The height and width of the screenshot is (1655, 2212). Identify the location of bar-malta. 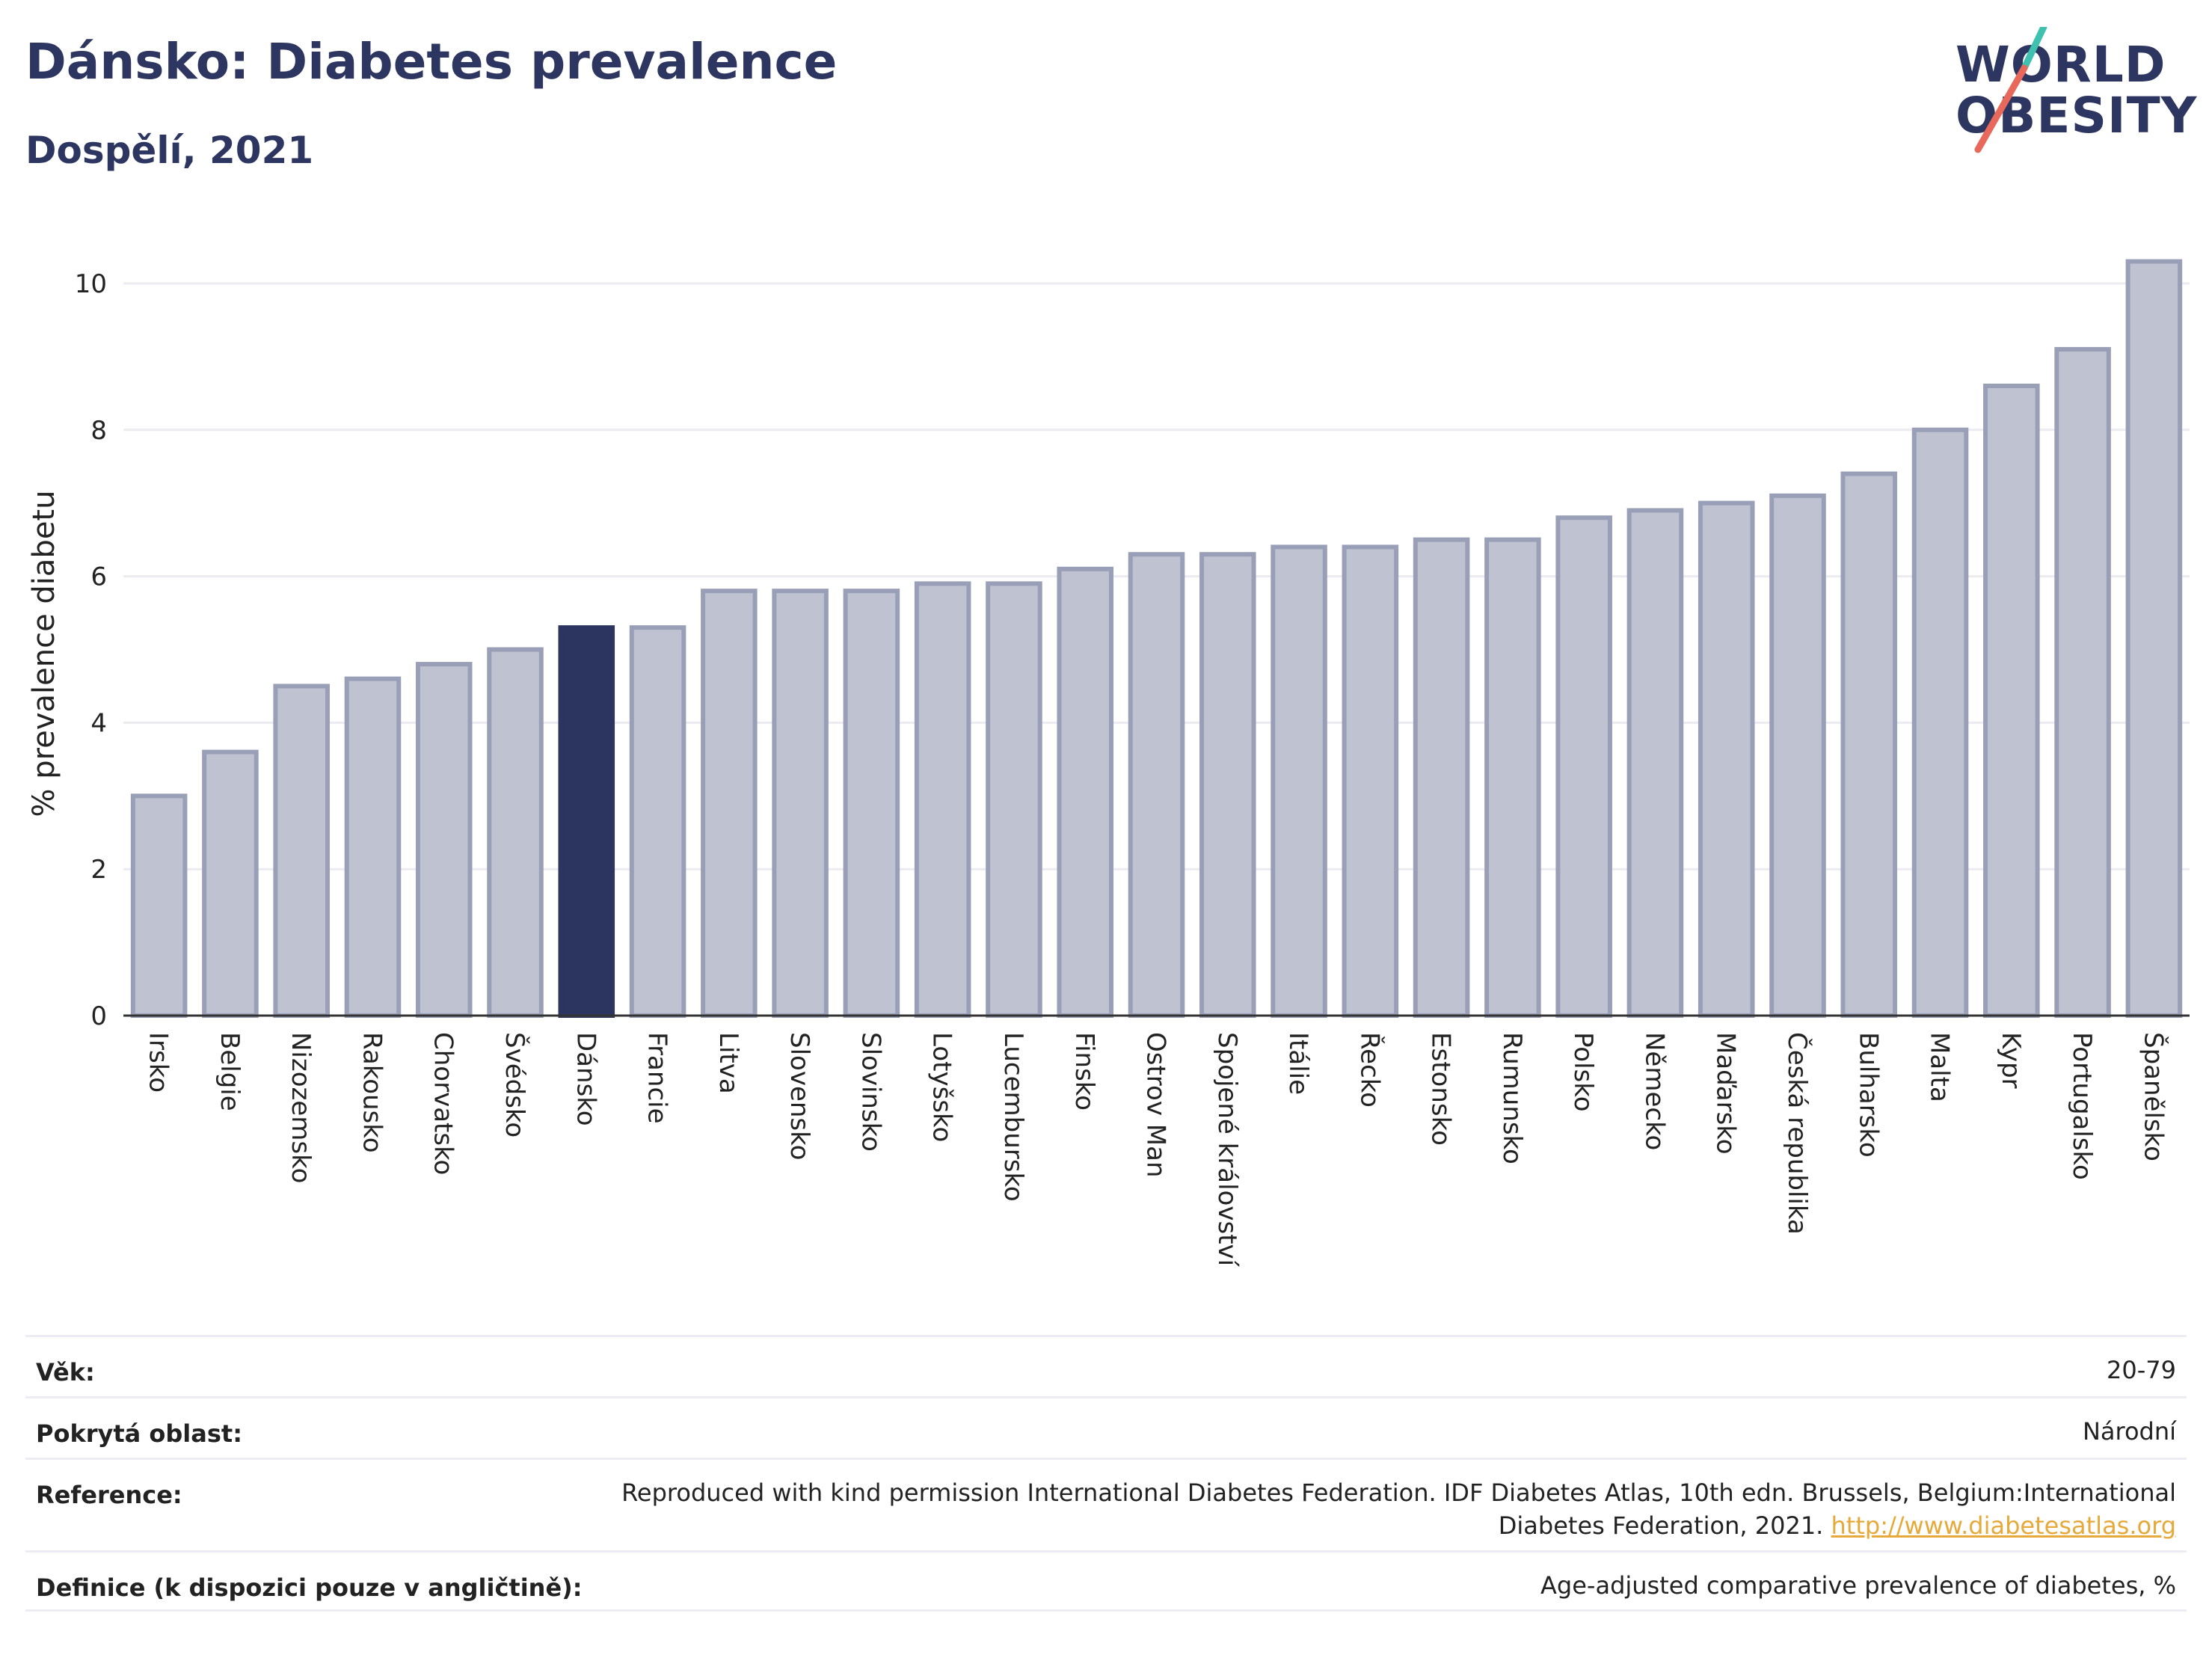
(1940, 722).